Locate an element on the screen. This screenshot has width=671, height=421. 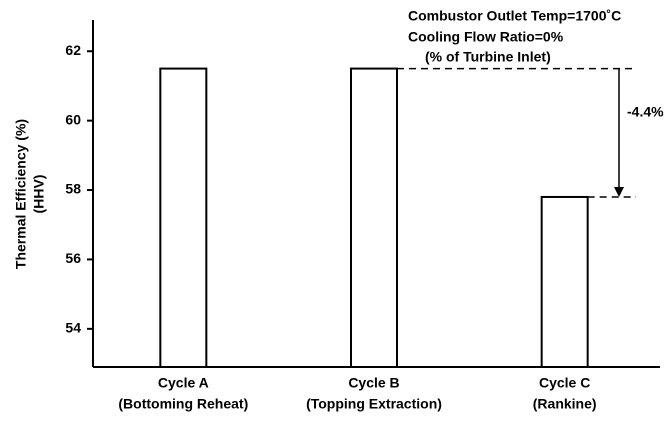
y-label-line: Thermal Efficiency (%) is located at coordinates (21, 194).